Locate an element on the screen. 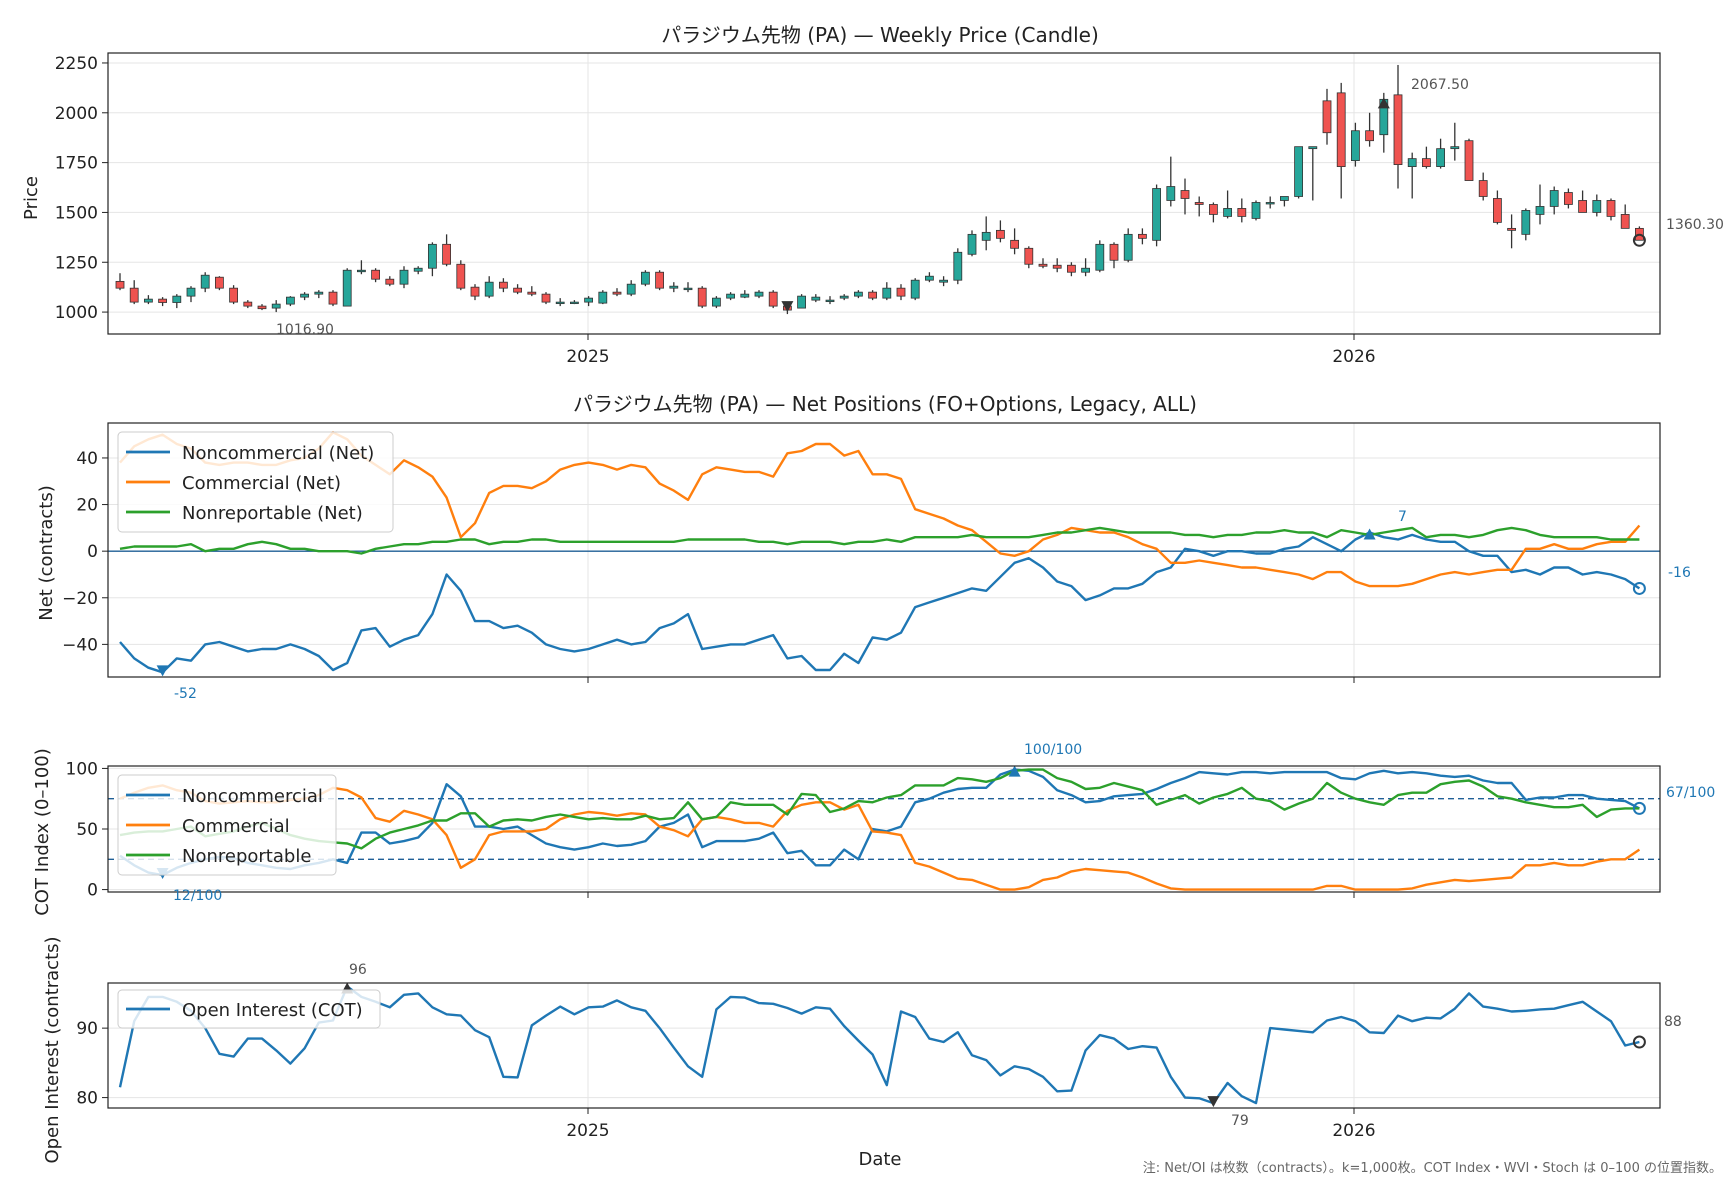  cot-legend-label-noncommercial: Noncommercial is located at coordinates (252, 796).